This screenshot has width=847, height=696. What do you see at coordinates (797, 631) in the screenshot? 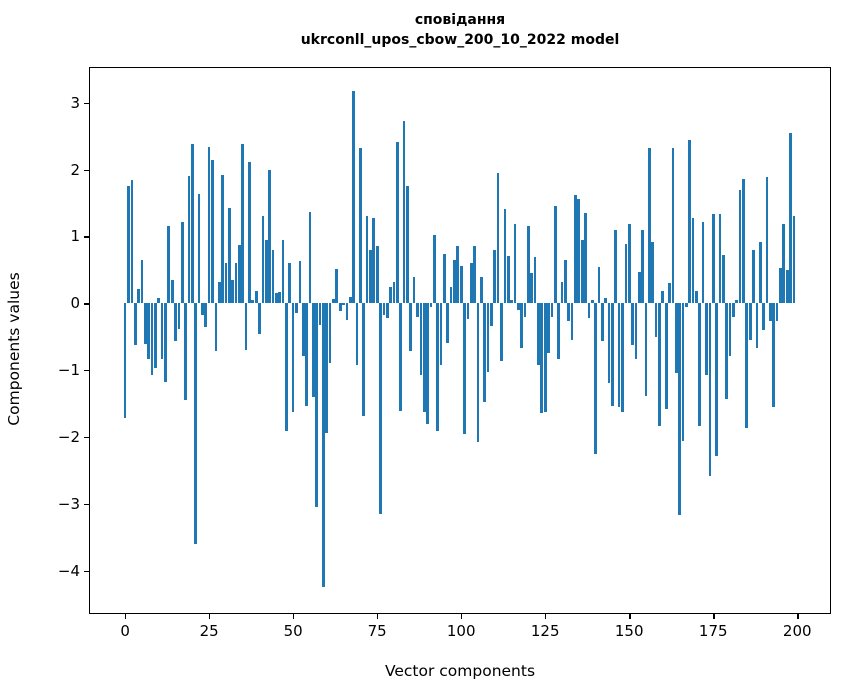
I see `x-tick-label: 200` at bounding box center [797, 631].